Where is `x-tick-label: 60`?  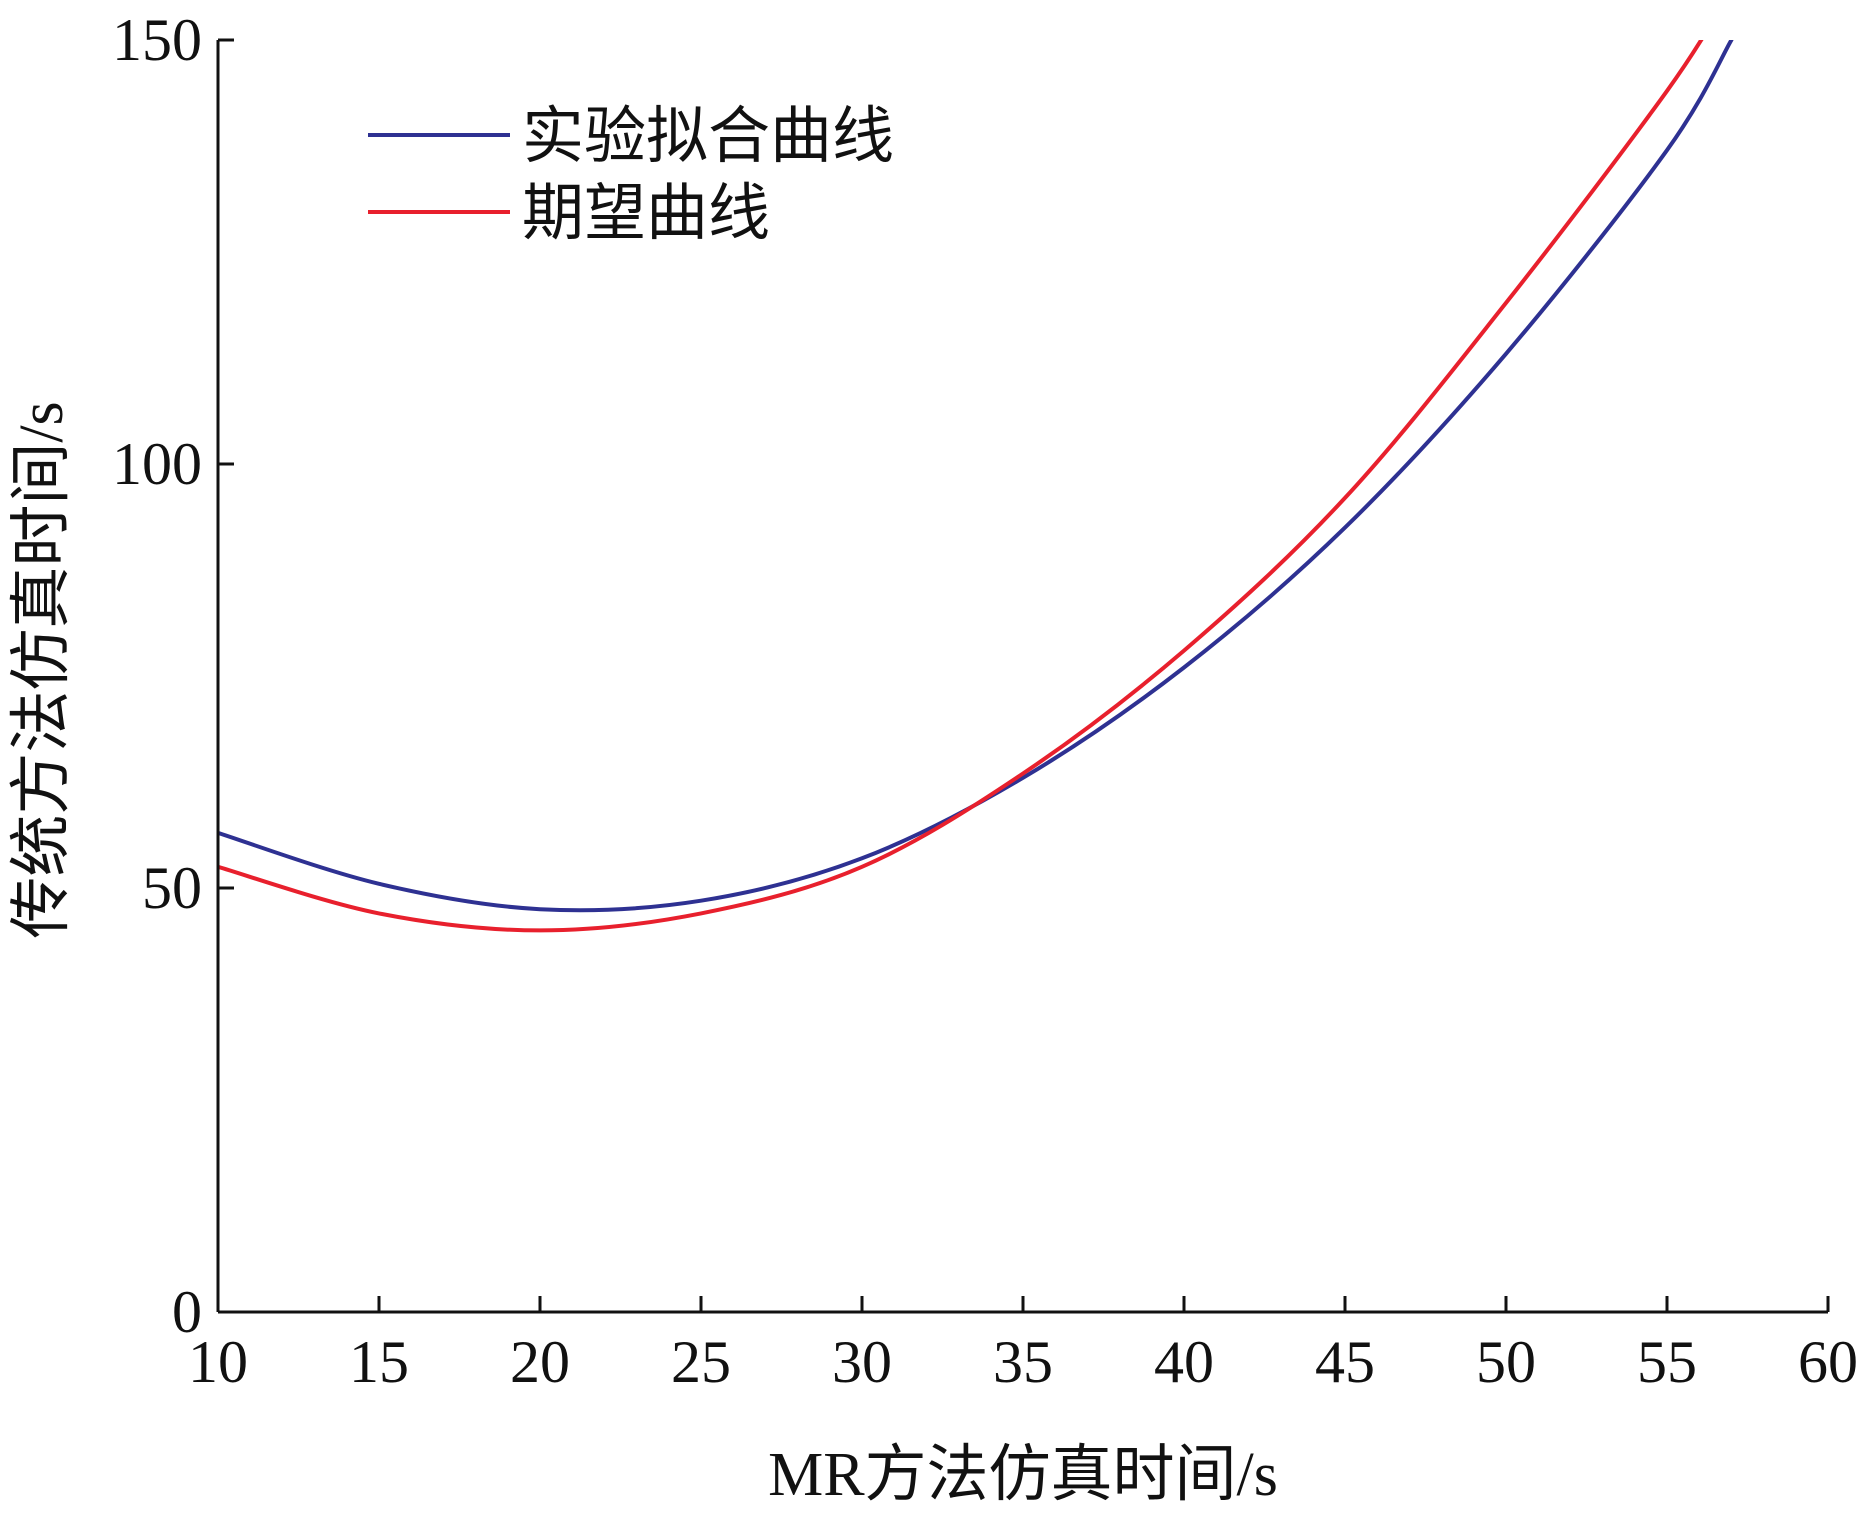 x-tick-label: 60 is located at coordinates (1828, 1362).